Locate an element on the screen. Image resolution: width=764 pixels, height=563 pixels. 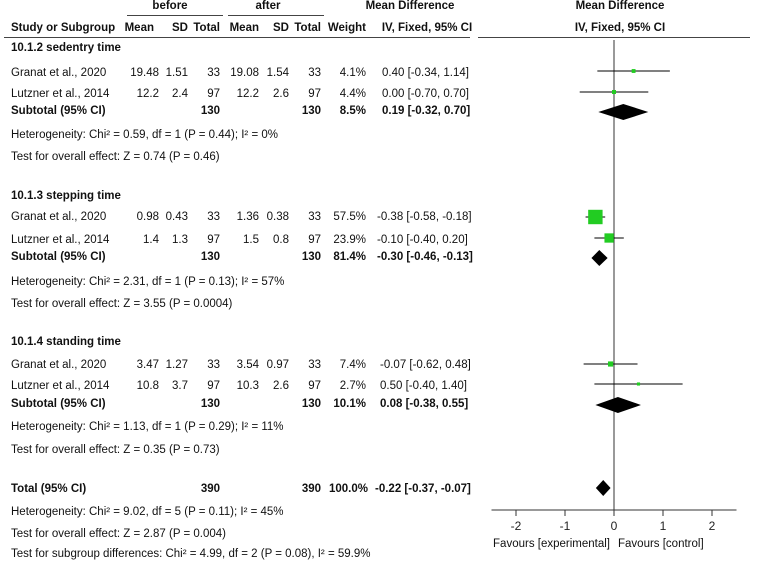
weight: 23.9% is located at coordinates (349, 240).